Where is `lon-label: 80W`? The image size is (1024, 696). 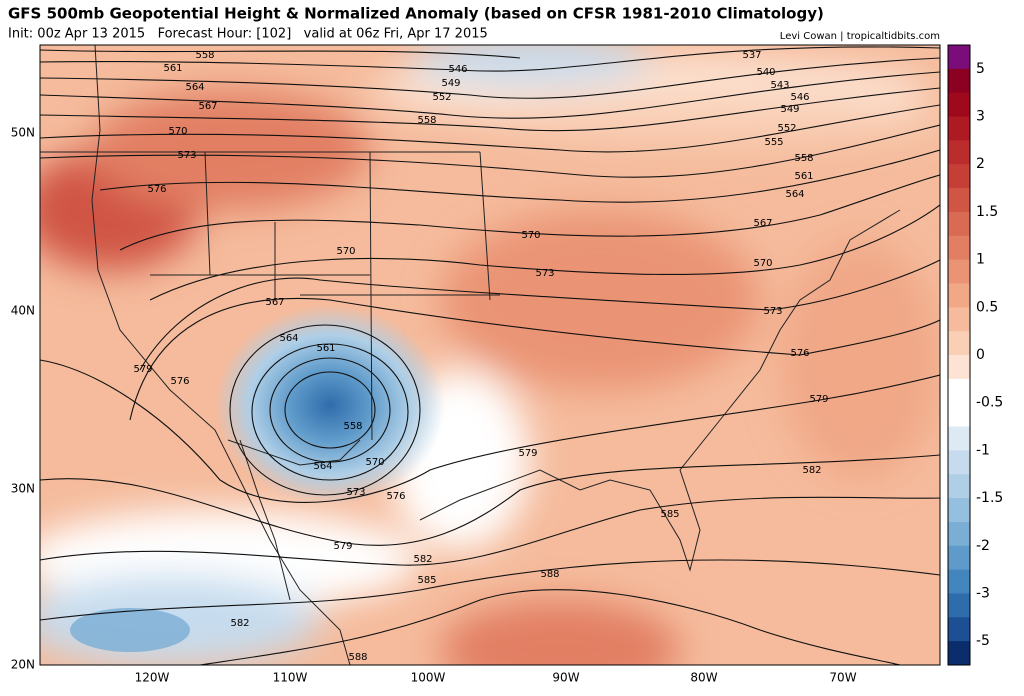 lon-label: 80W is located at coordinates (703, 678).